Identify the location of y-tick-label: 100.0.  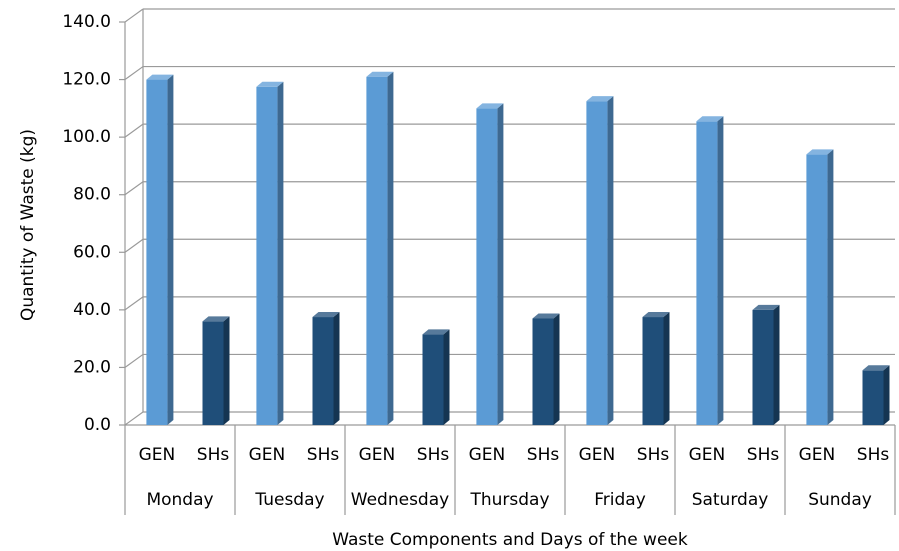
(86, 137).